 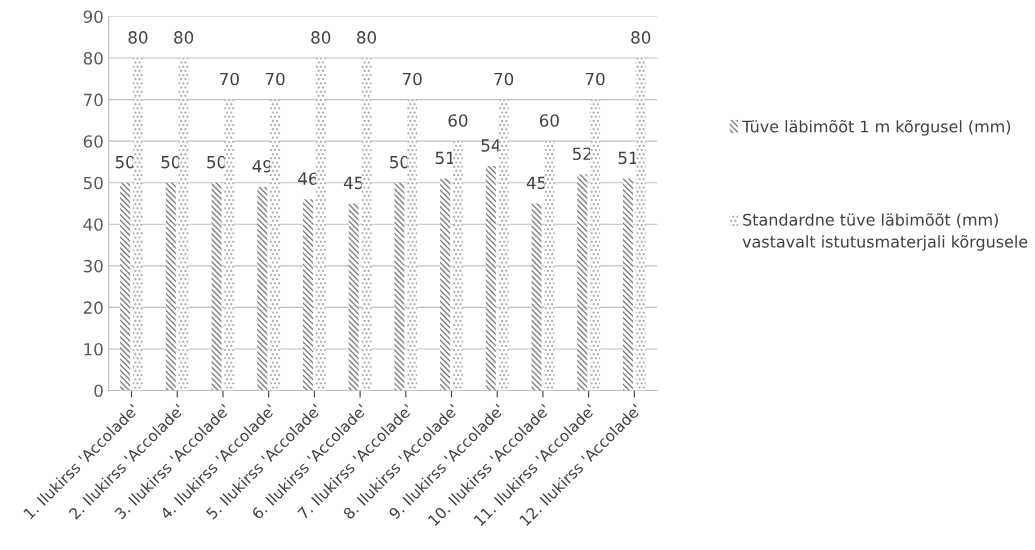 What do you see at coordinates (93, 58) in the screenshot?
I see `y-tick-label: 80` at bounding box center [93, 58].